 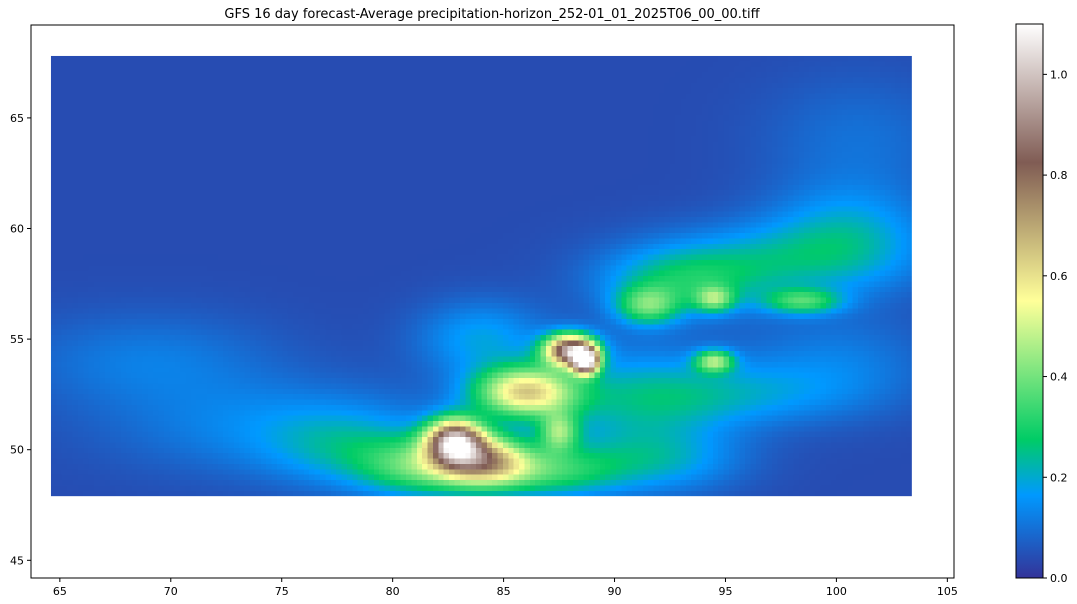 What do you see at coordinates (1059, 578) in the screenshot?
I see `colorbar-tick-label: 0.0` at bounding box center [1059, 578].